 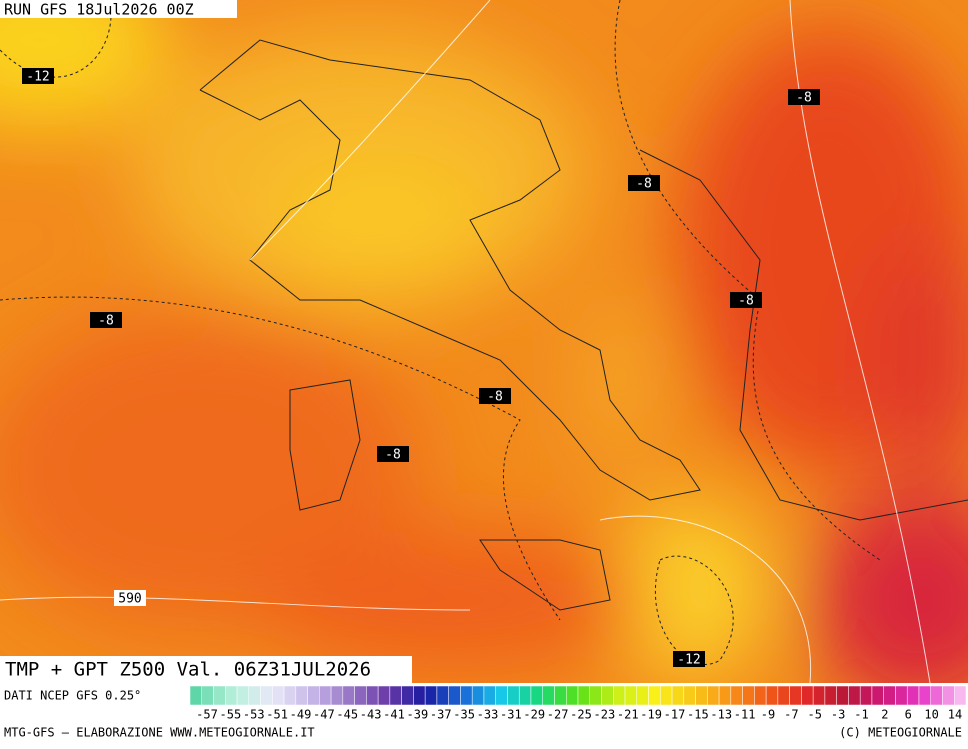 I want to click on colorbar-label: -11, so click(x=745, y=715).